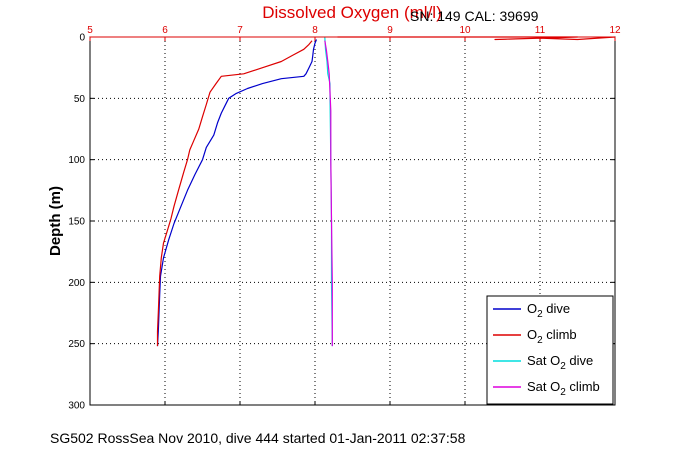 The image size is (681, 454). What do you see at coordinates (465, 30) in the screenshot?
I see `x-tick-label: 10` at bounding box center [465, 30].